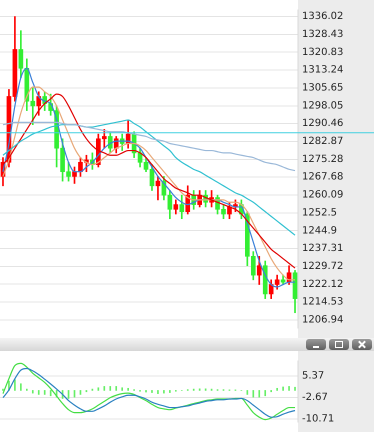  What do you see at coordinates (323, 16) in the screenshot?
I see `y-tick-label: 1336.02` at bounding box center [323, 16].